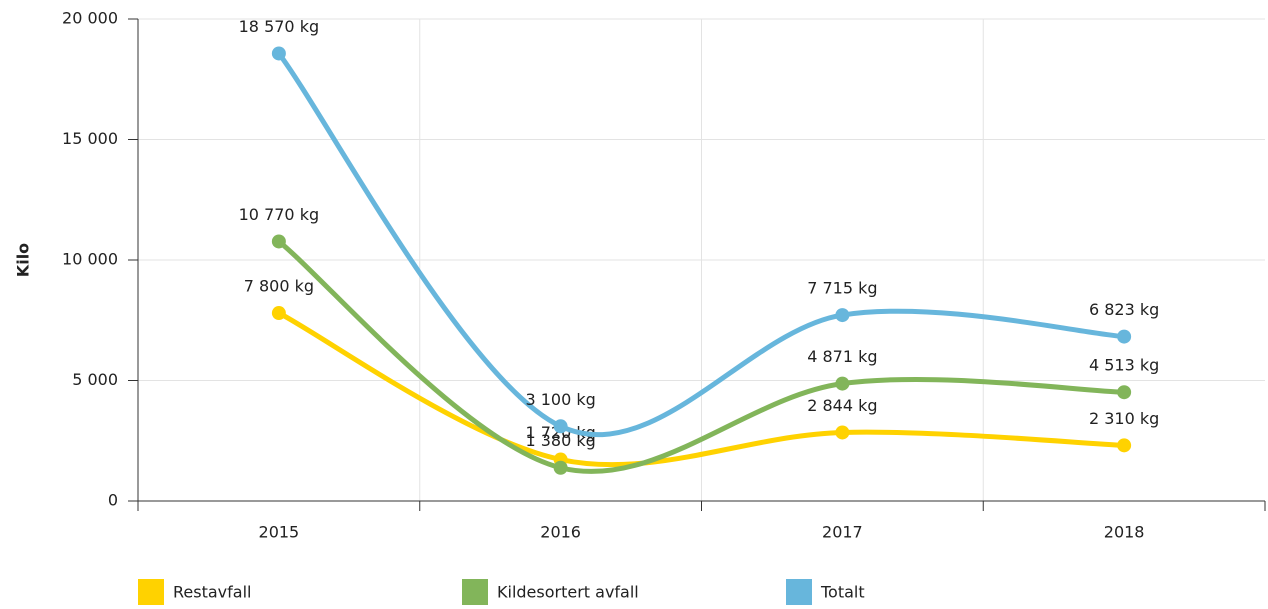  I want to click on x-tick-label: 2015, so click(279, 532).